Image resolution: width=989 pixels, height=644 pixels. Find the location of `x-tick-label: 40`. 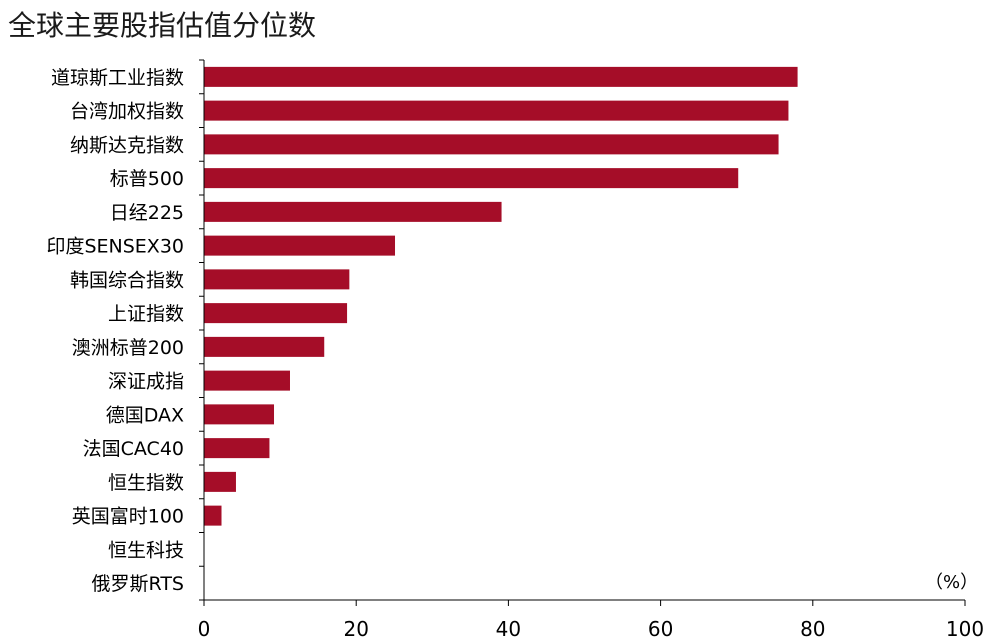

x-tick-label: 40 is located at coordinates (508, 629).